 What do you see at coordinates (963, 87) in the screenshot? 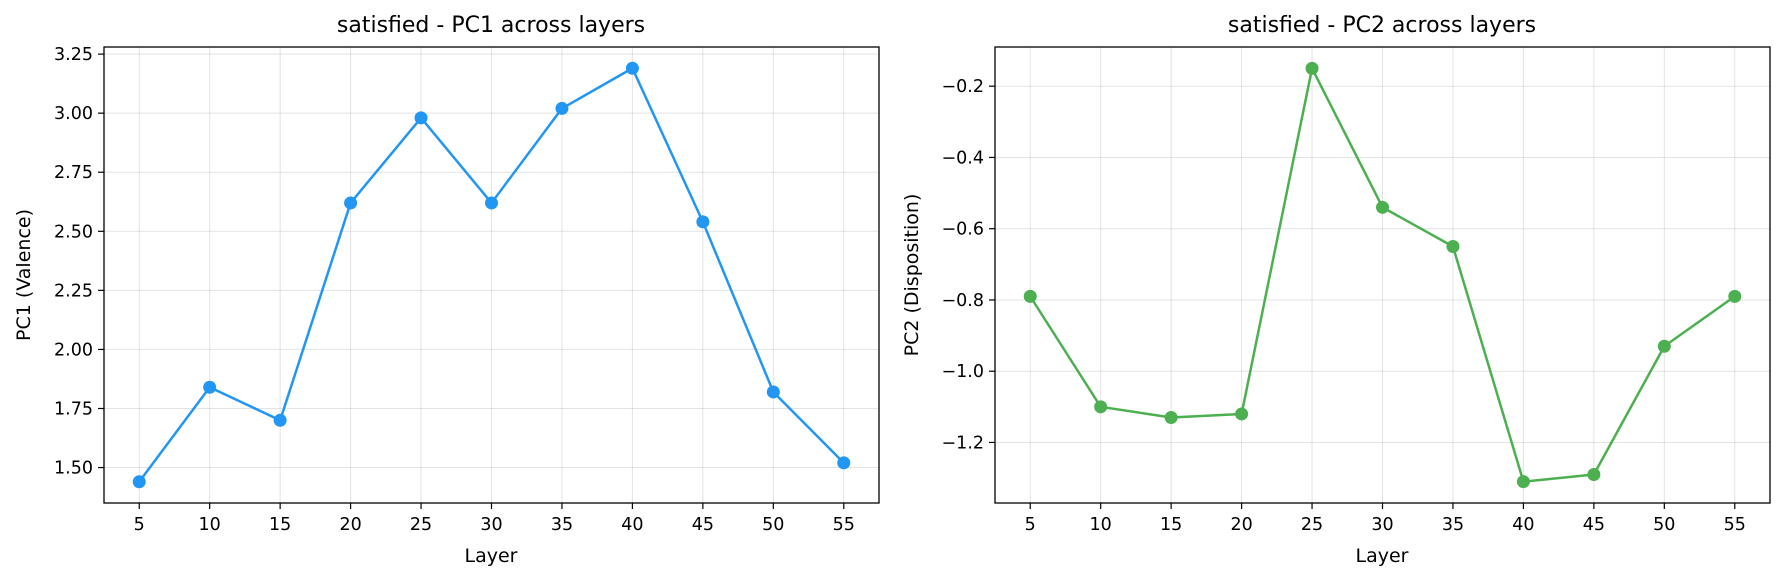
I see `y-tick-label: −0.2` at bounding box center [963, 87].